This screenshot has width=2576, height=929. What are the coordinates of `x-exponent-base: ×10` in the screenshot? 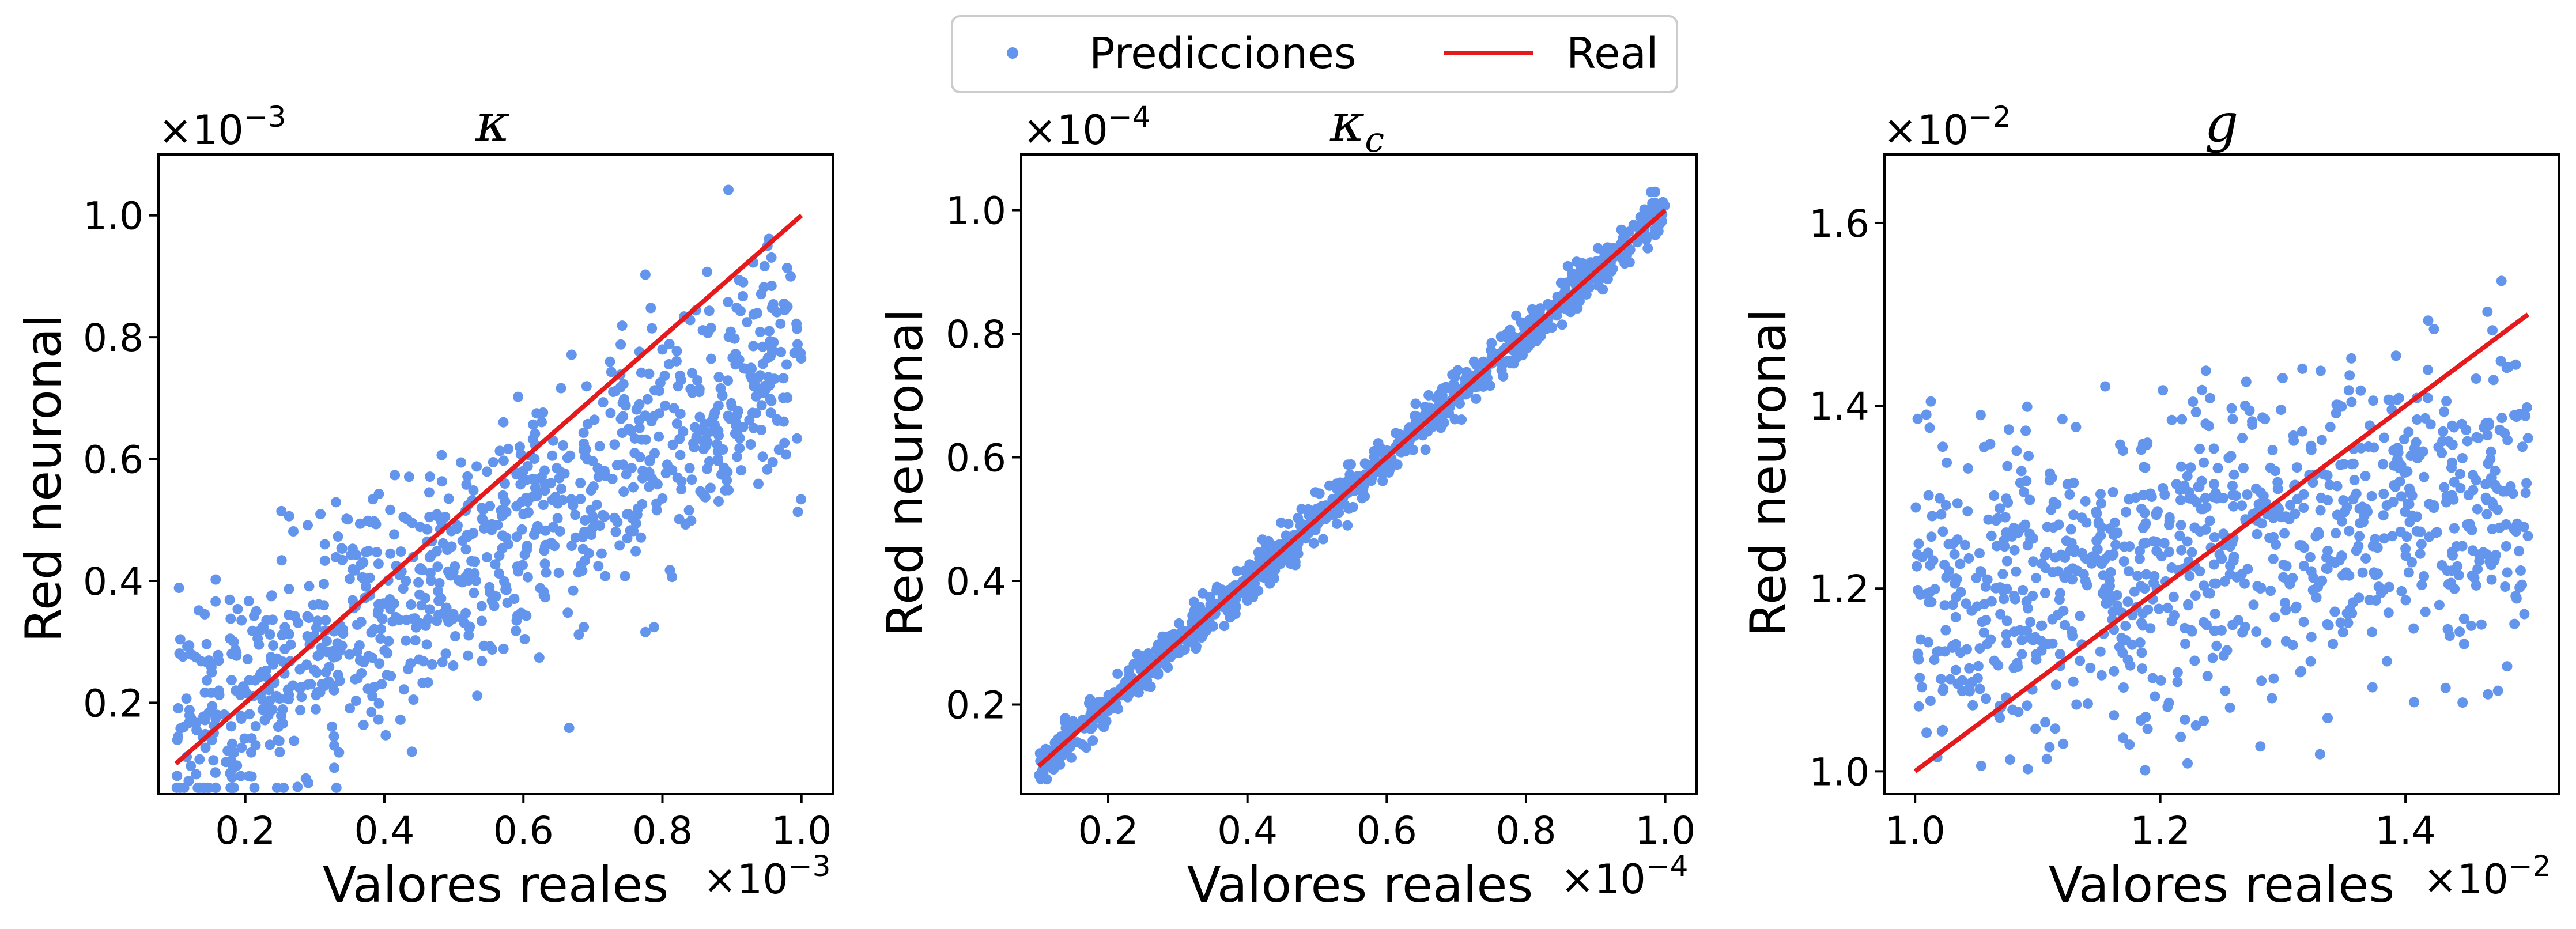 It's located at (745, 880).